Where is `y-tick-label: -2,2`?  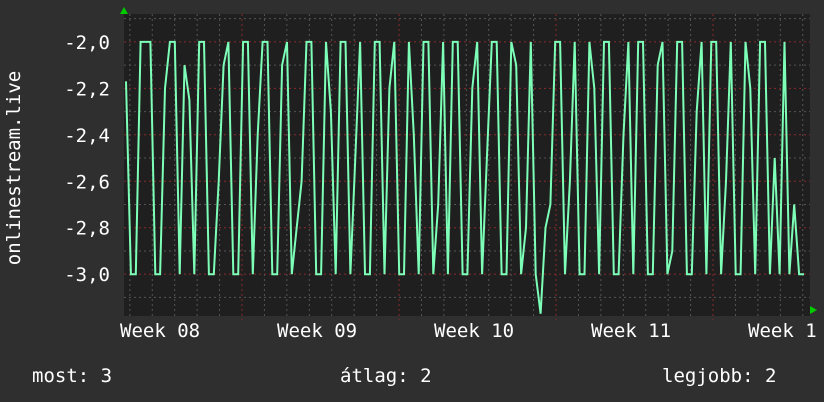
y-tick-label: -2,2 is located at coordinates (87, 89).